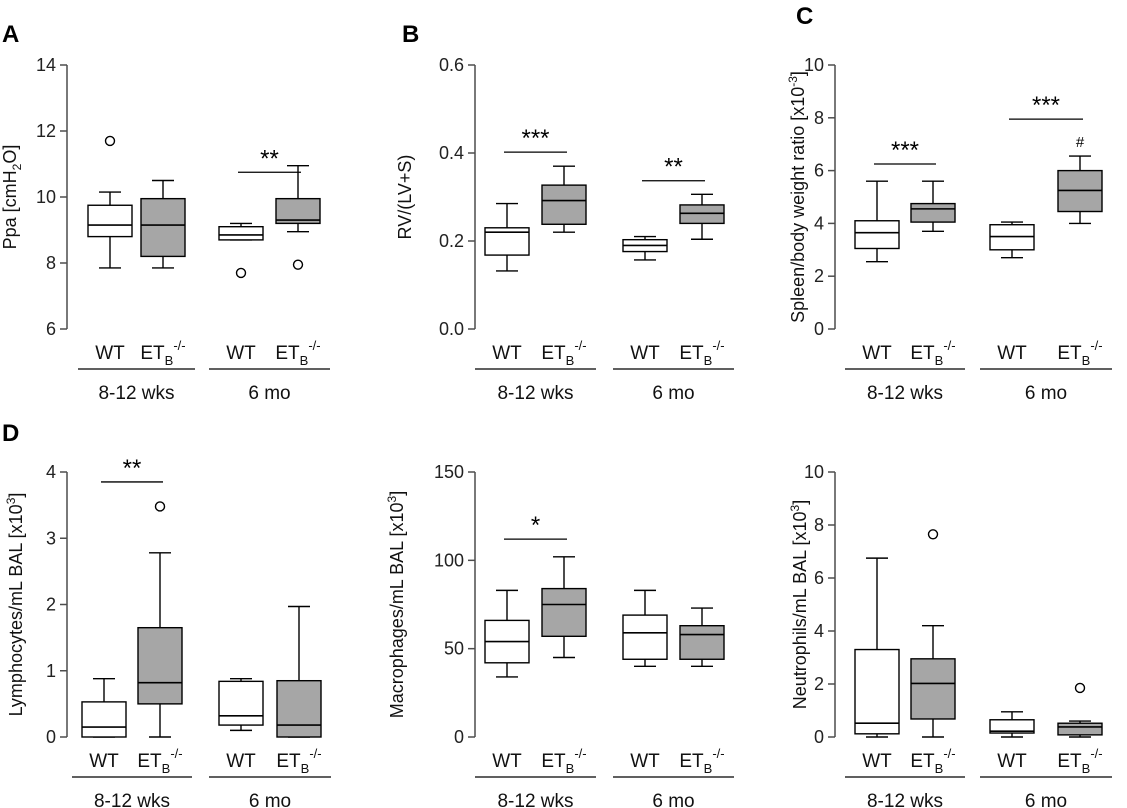 This screenshot has width=1127, height=808. I want to click on y-axis-label-suffix: O], so click(10, 154).